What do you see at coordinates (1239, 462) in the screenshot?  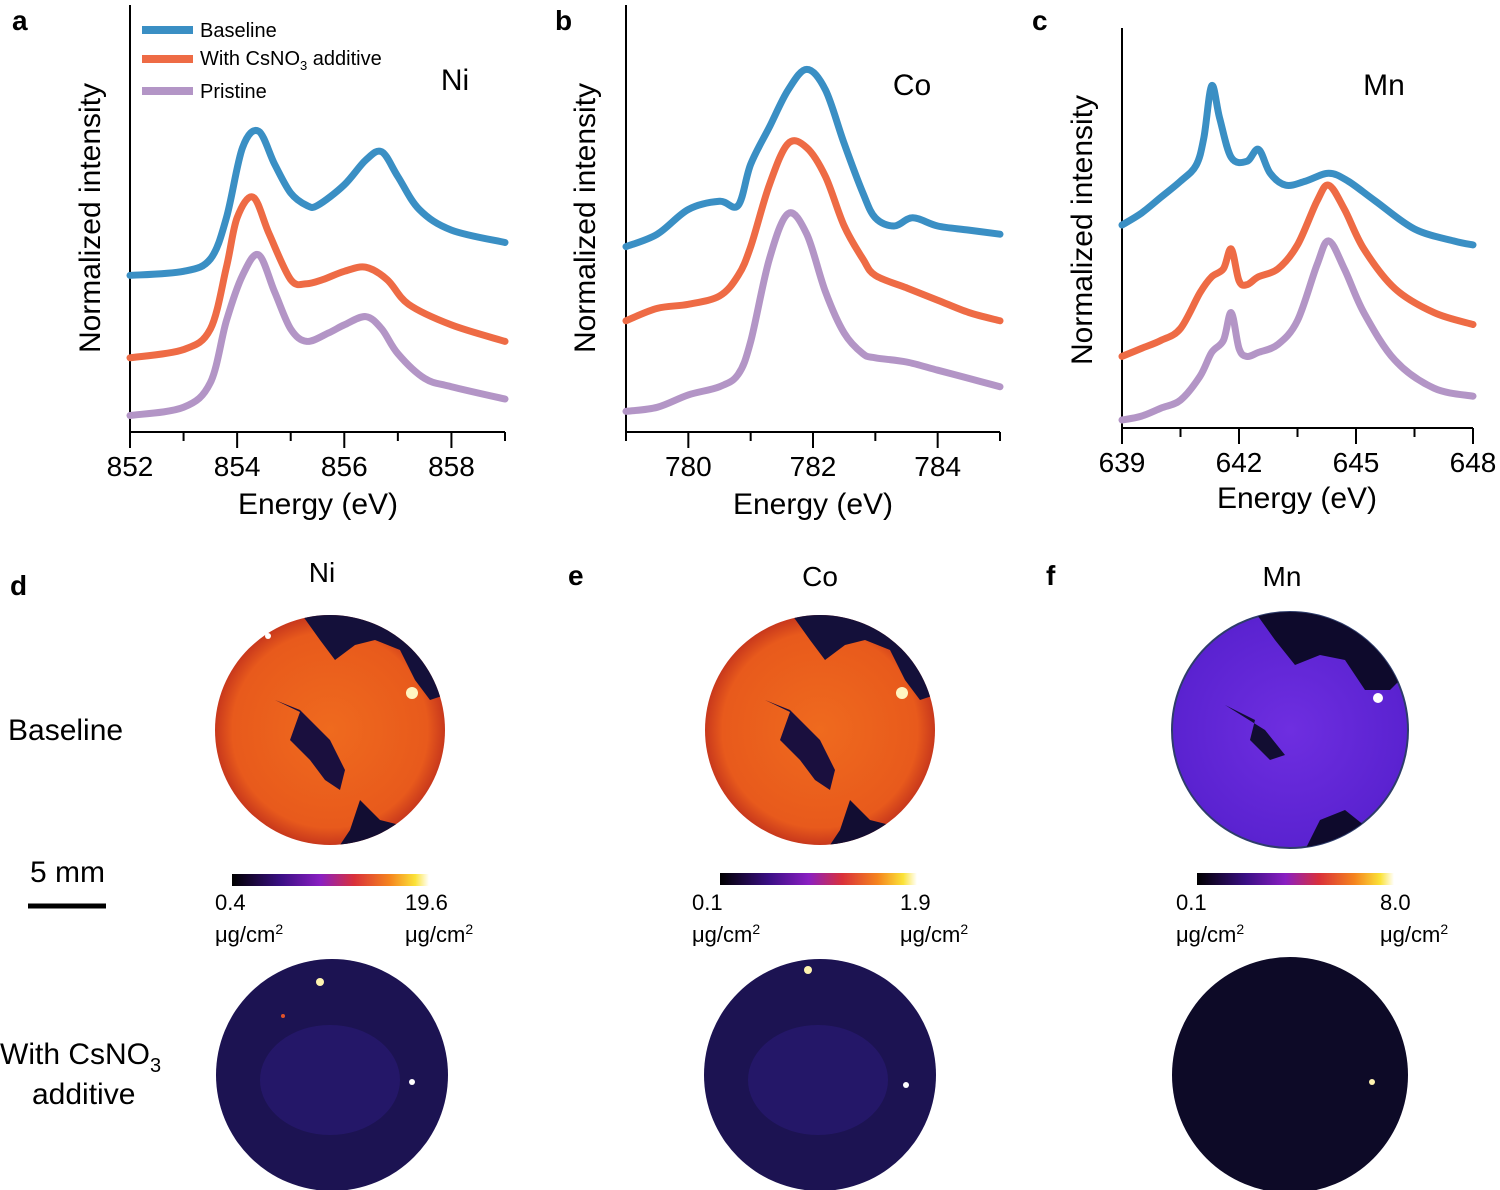 I see `x-tick-label: 642` at bounding box center [1239, 462].